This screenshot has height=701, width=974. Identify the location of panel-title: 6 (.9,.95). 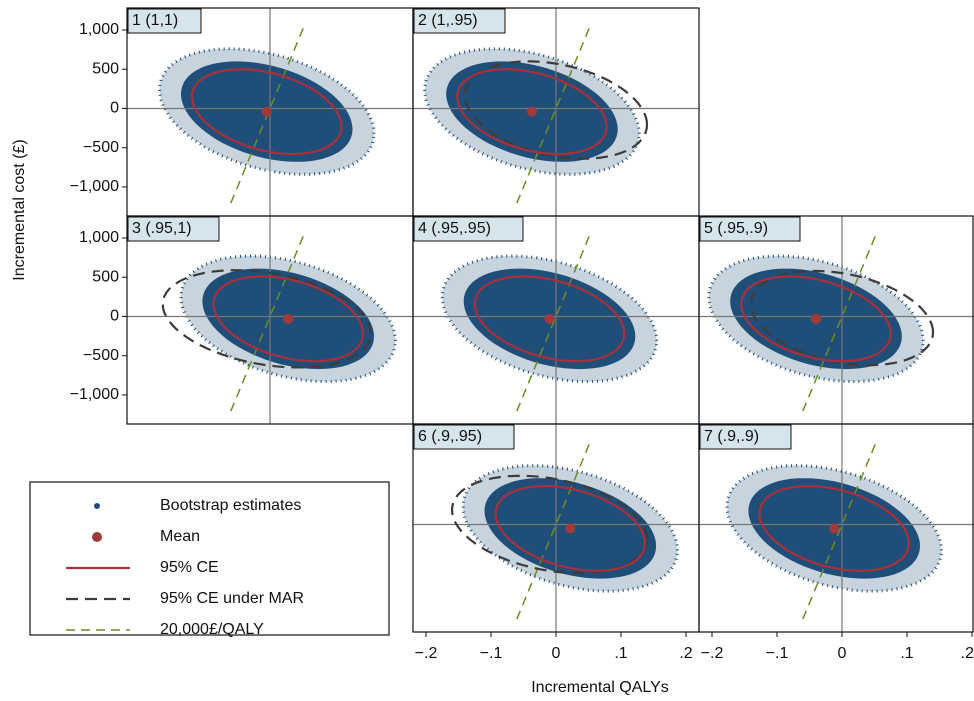
(450, 436).